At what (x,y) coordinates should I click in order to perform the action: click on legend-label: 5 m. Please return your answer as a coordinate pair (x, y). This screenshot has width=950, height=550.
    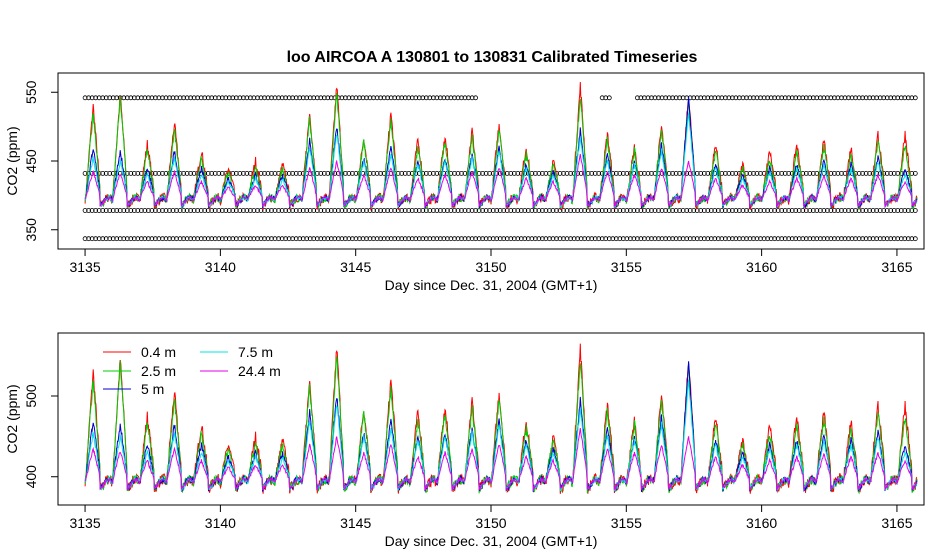
    Looking at the image, I should click on (152, 389).